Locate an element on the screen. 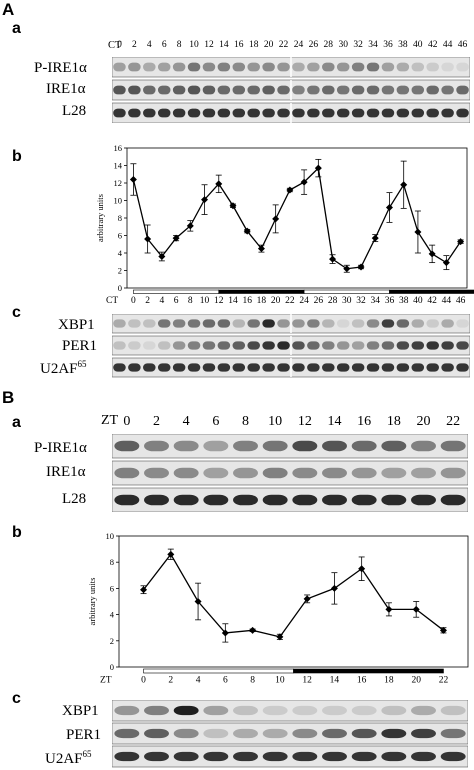  x-tick-label: 20 is located at coordinates (276, 300).